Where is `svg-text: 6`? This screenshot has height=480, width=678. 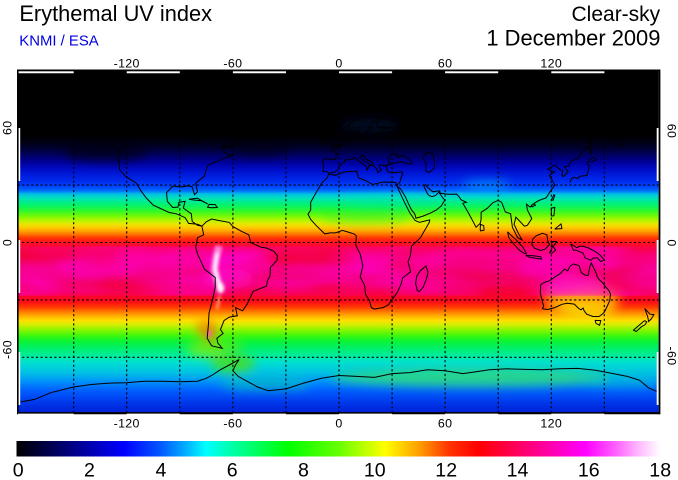
svg-text: 6 is located at coordinates (232, 469).